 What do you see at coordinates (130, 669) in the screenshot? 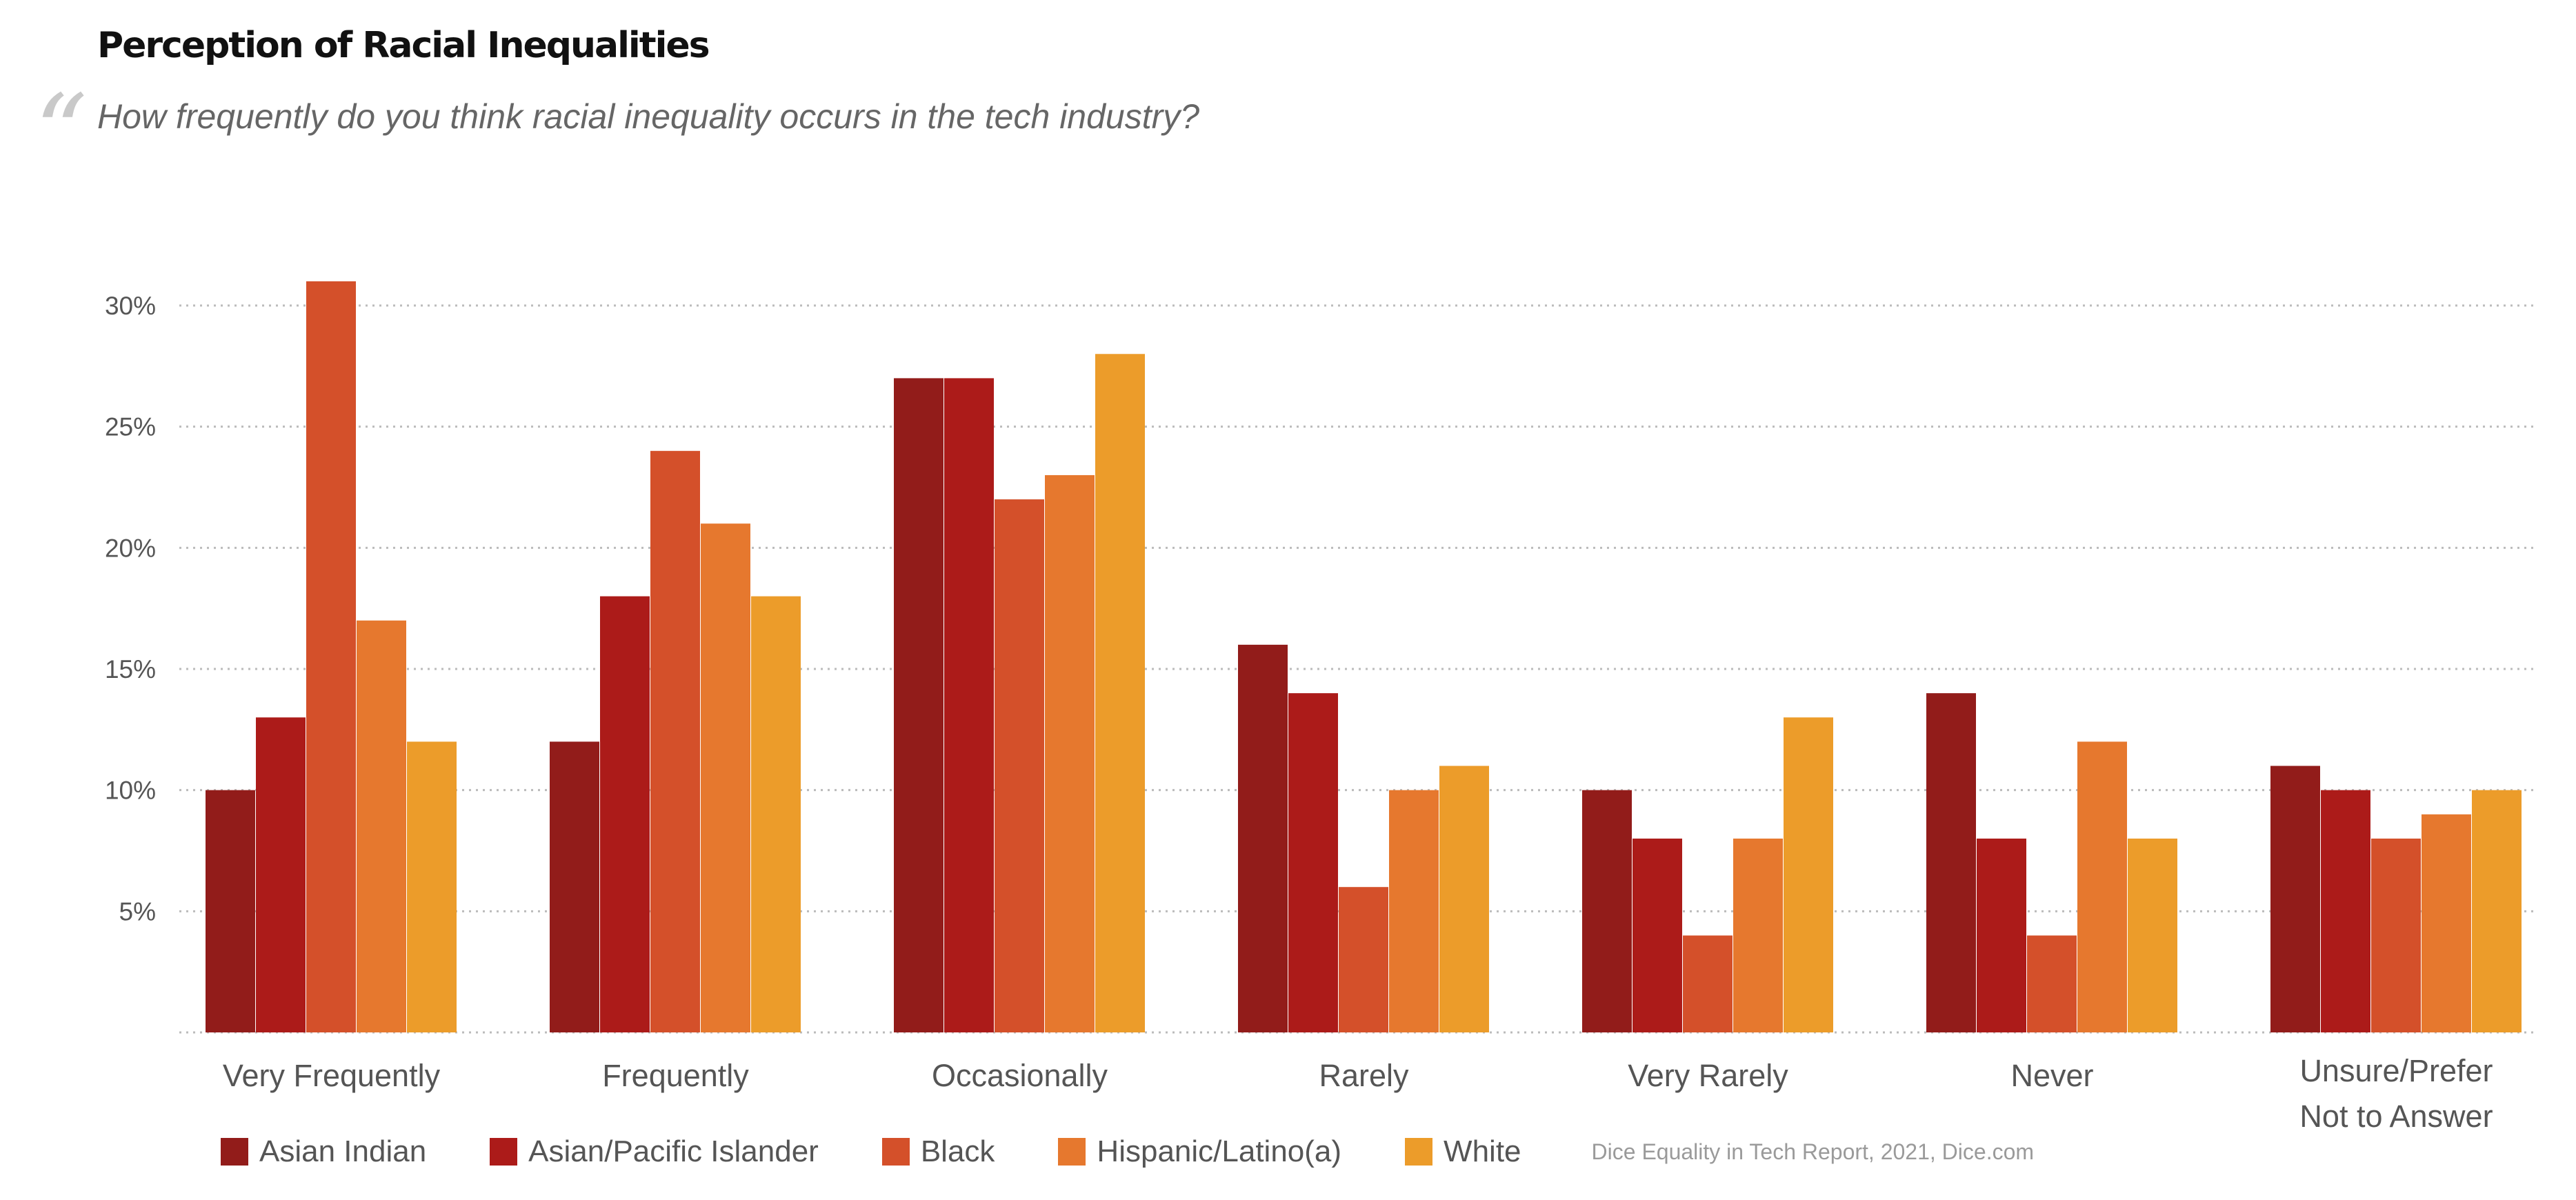
I see `y-tick-label: 15%` at bounding box center [130, 669].